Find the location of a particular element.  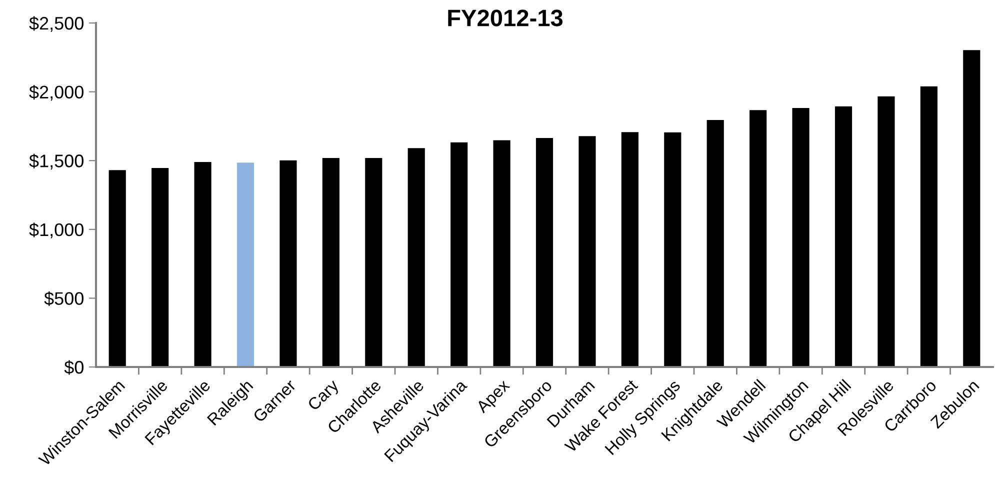

y-tick-label: $1,500 is located at coordinates (56, 162).